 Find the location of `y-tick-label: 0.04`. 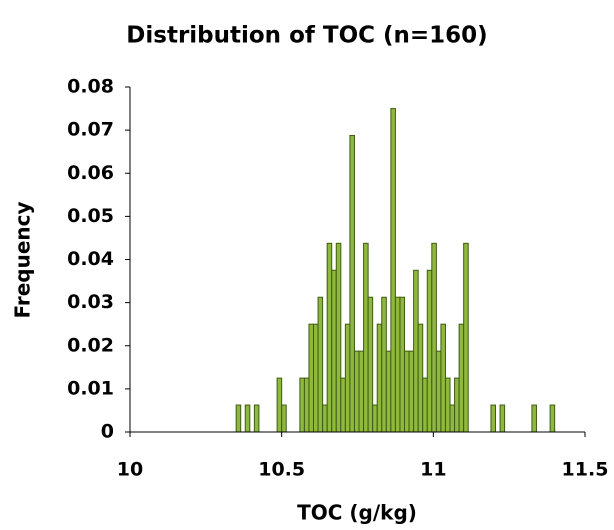

y-tick-label: 0.04 is located at coordinates (90, 259).